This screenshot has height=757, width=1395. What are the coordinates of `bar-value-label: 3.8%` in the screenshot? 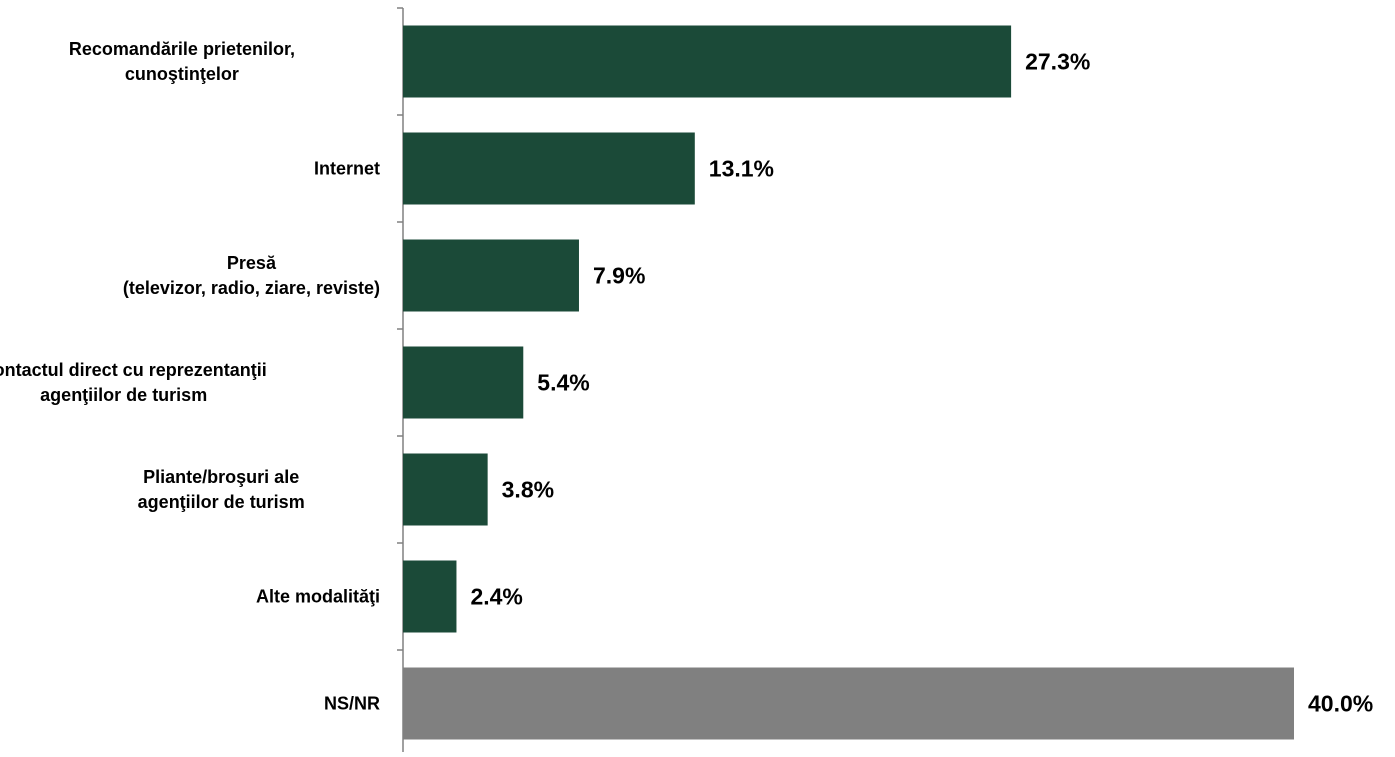 It's located at (528, 490).